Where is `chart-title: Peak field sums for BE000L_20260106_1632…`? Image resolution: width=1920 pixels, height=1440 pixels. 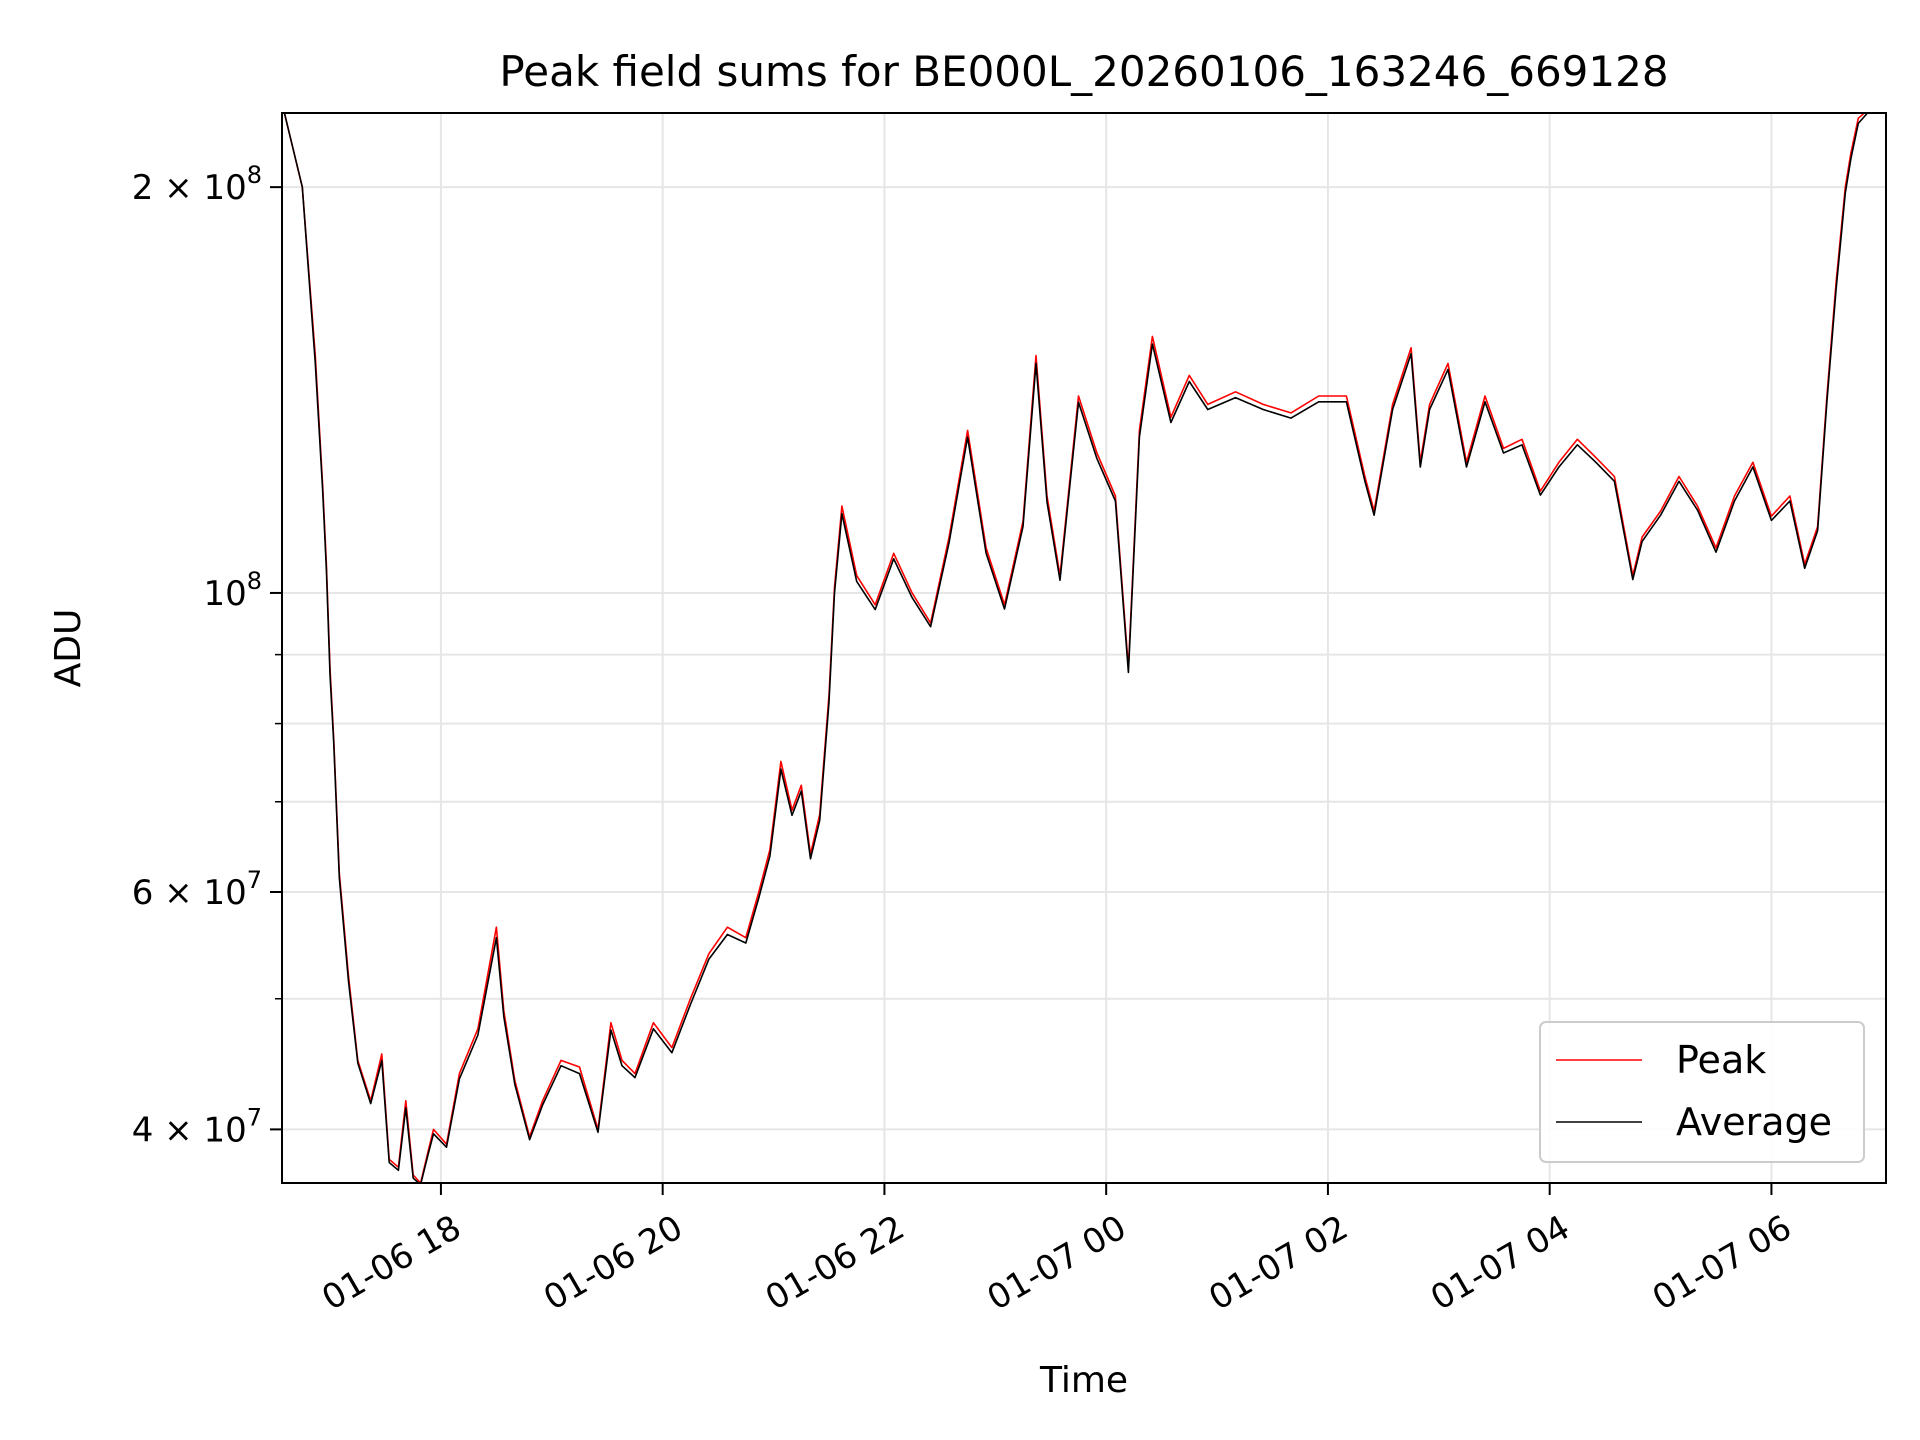 chart-title: Peak field sums for BE000L_20260106_1632… is located at coordinates (1083, 71).